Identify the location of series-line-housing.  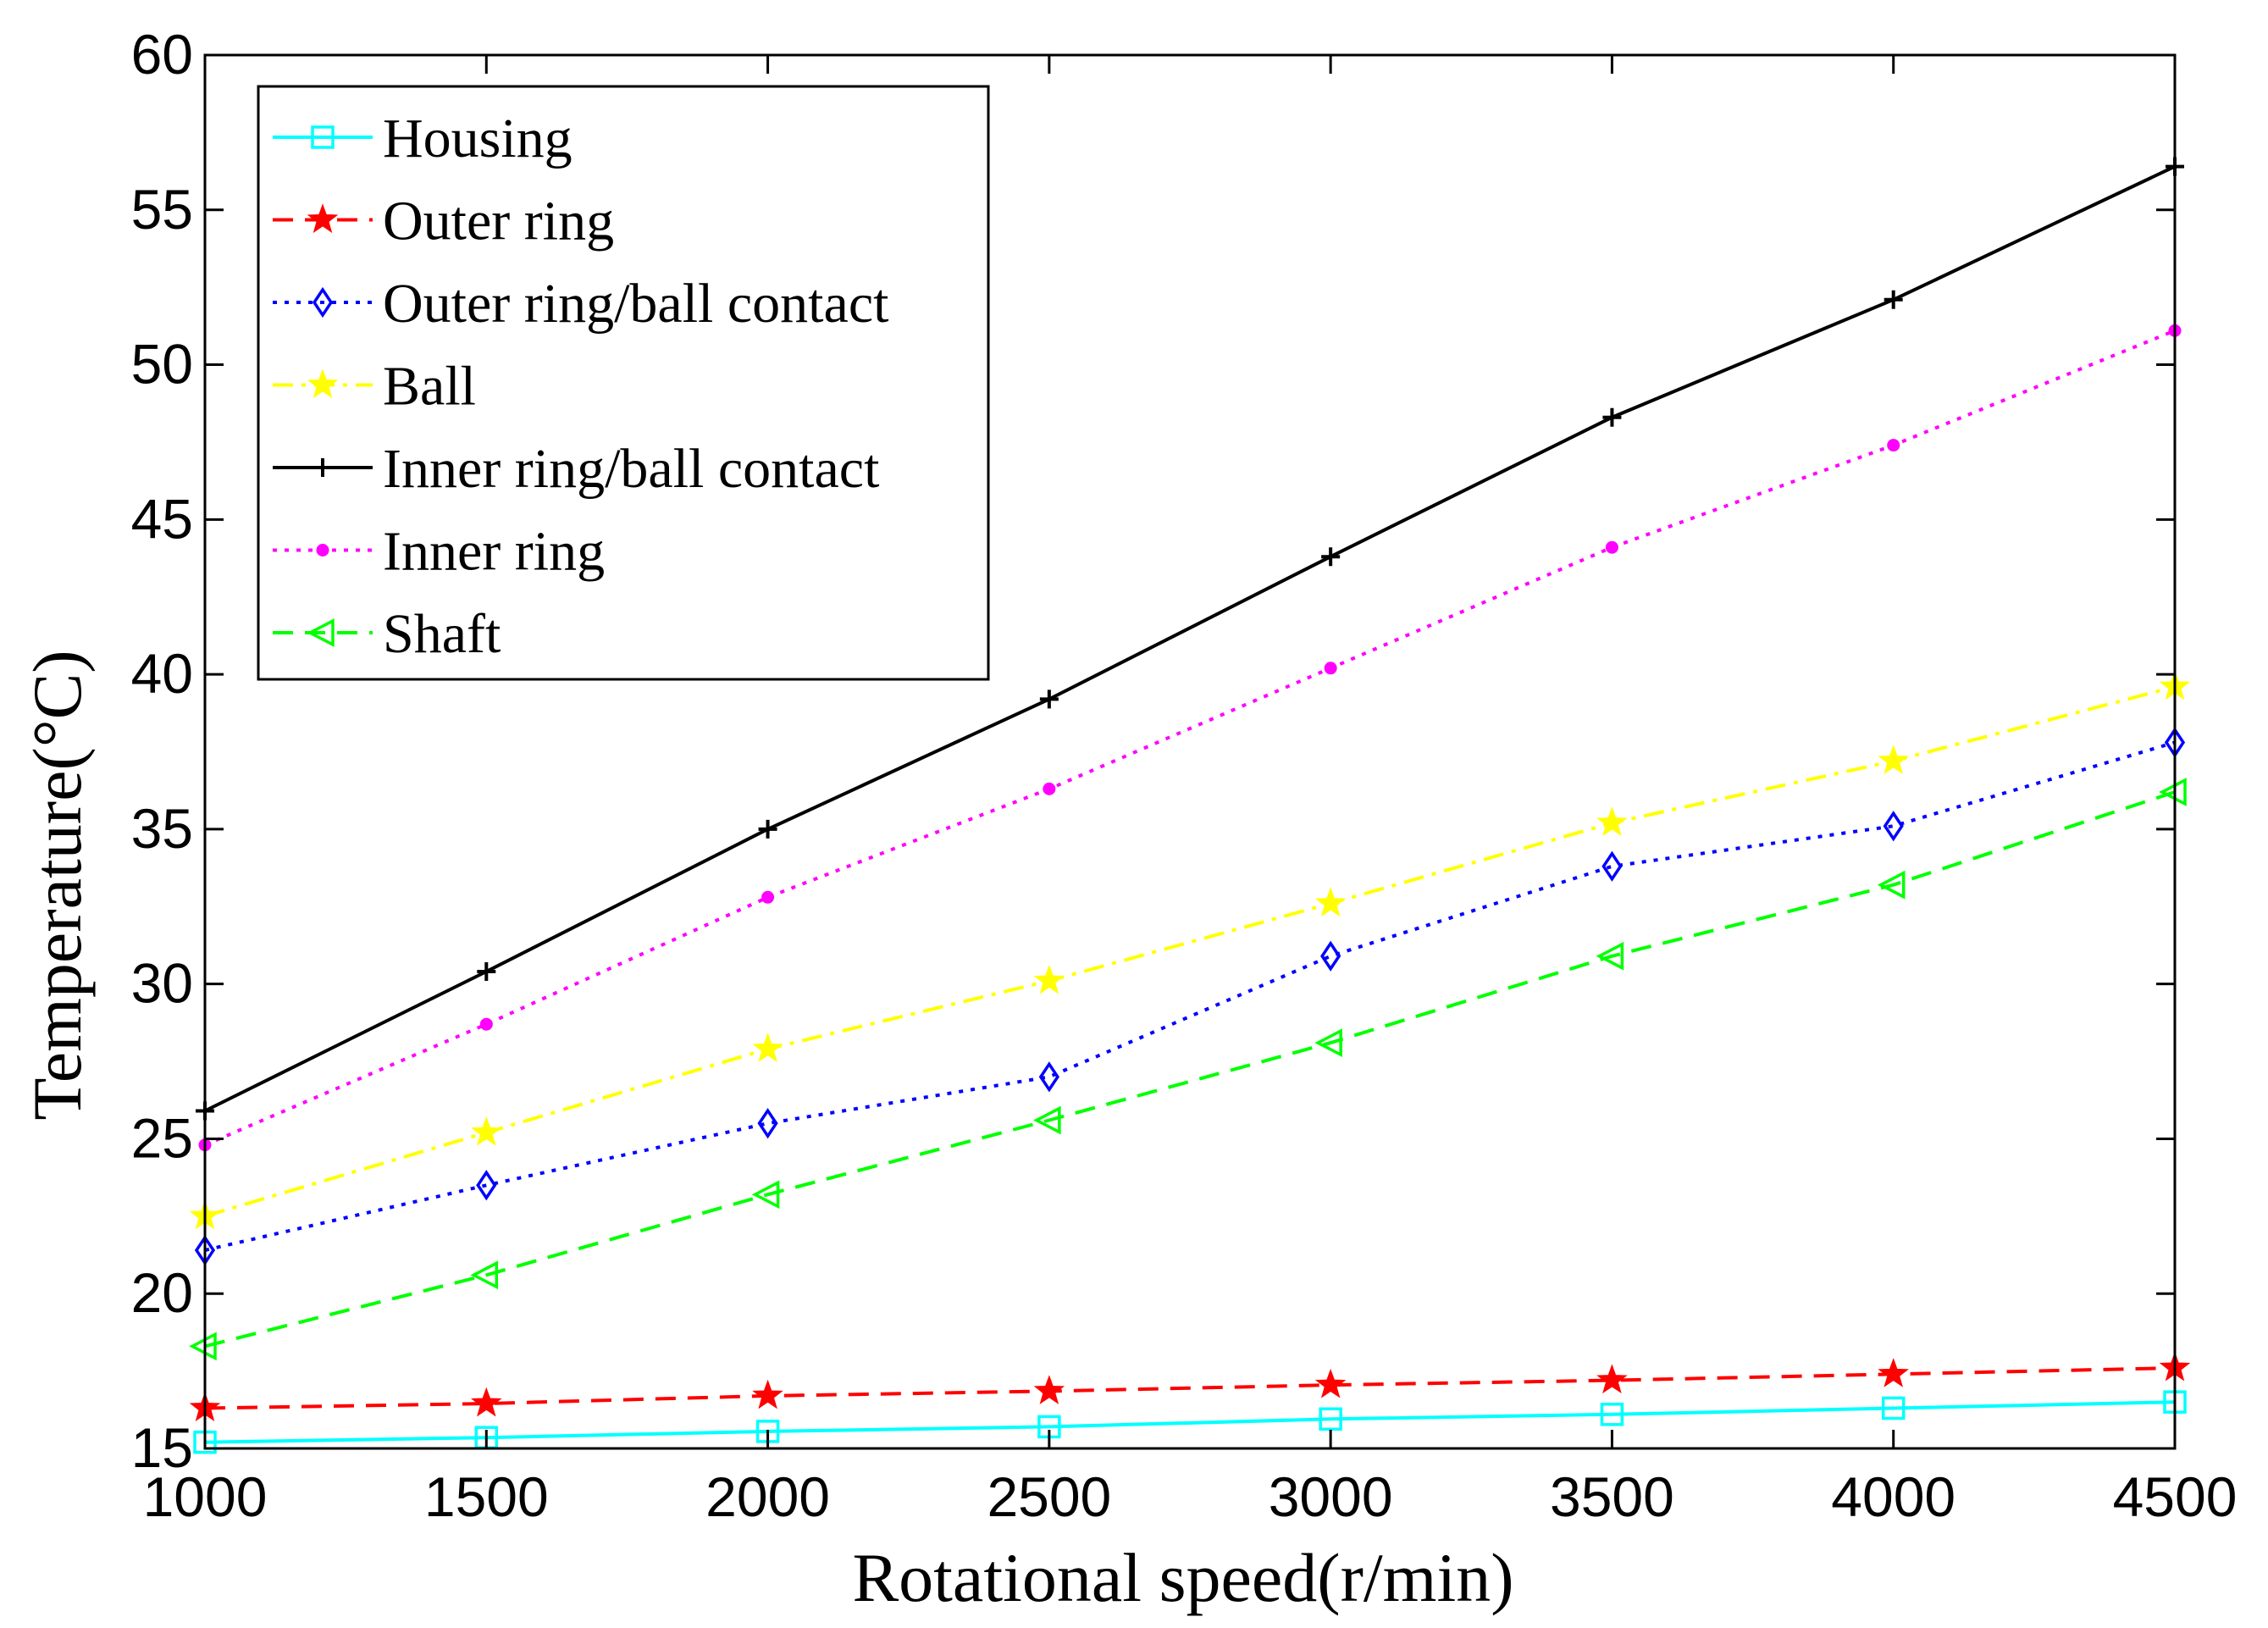
(1190, 1422).